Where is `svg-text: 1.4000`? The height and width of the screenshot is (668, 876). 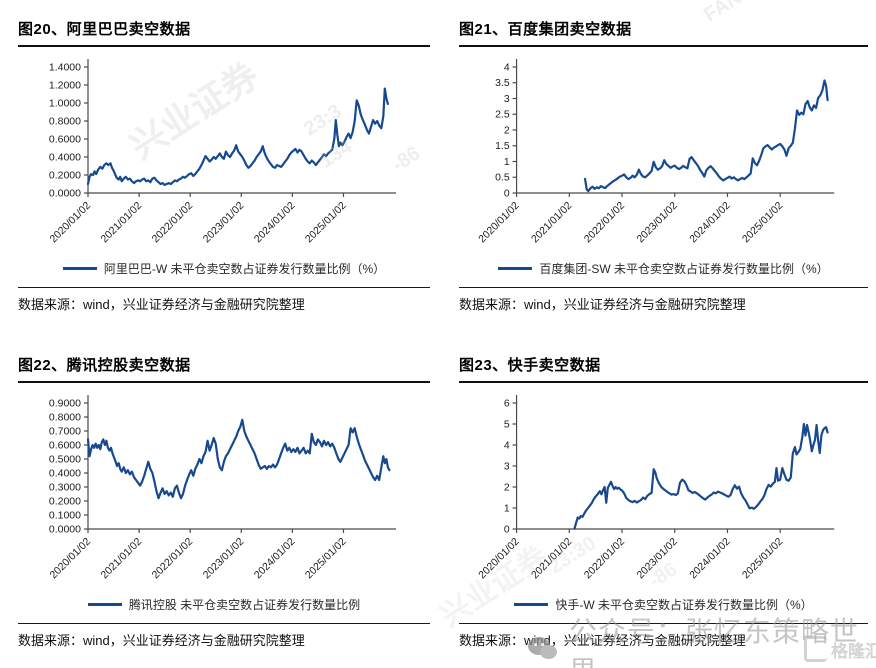
svg-text: 1.4000 is located at coordinates (65, 68).